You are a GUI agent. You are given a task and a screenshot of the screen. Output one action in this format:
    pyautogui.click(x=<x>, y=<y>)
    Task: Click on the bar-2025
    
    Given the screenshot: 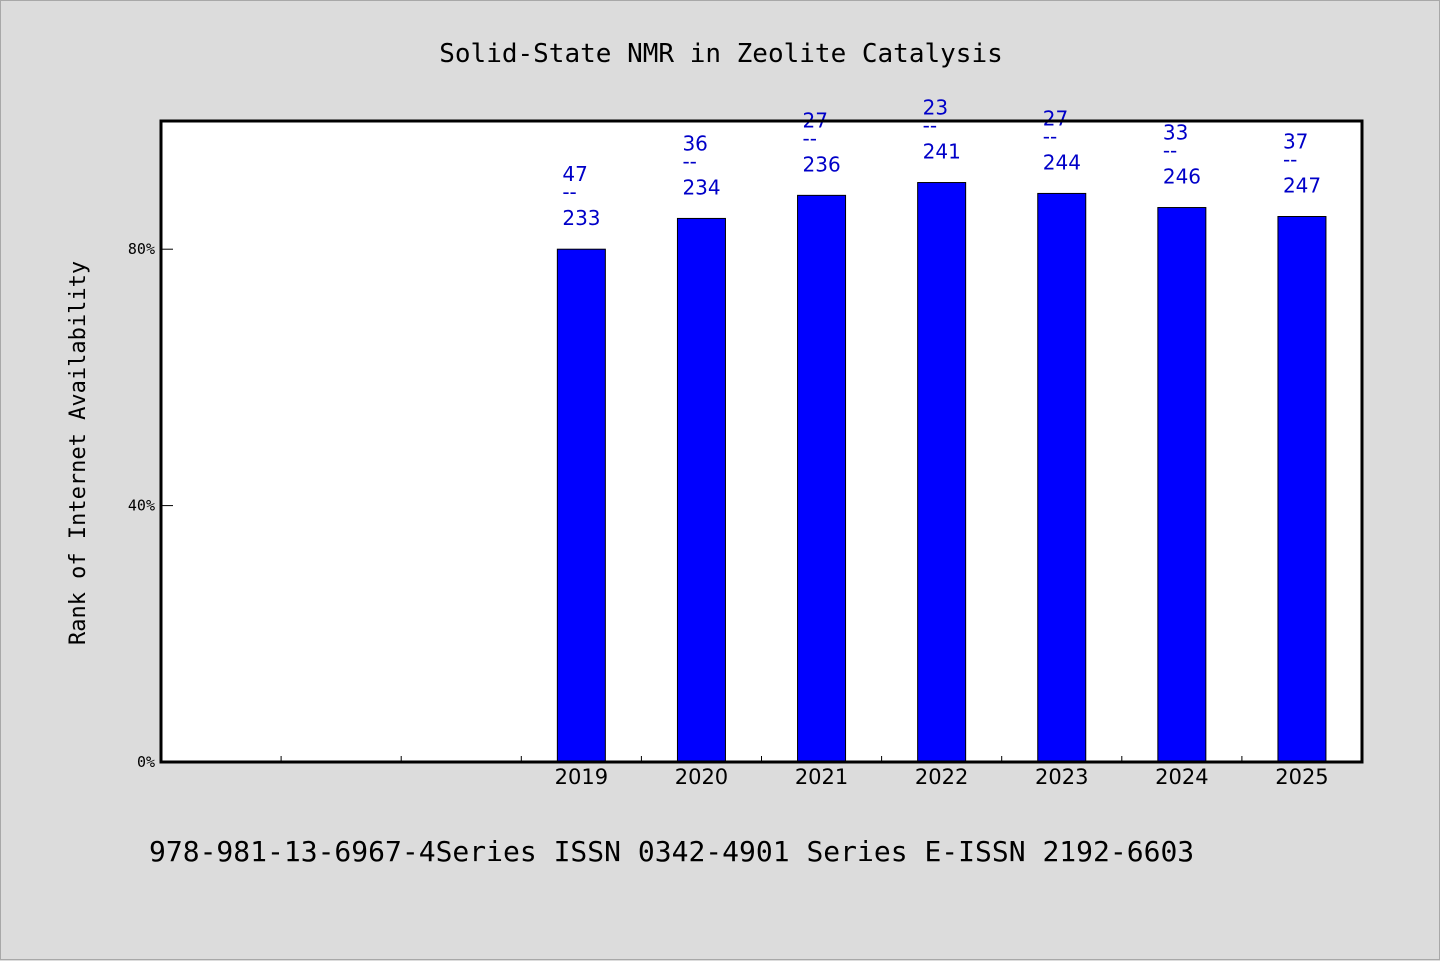 What is the action you would take?
    pyautogui.click(x=1302, y=489)
    